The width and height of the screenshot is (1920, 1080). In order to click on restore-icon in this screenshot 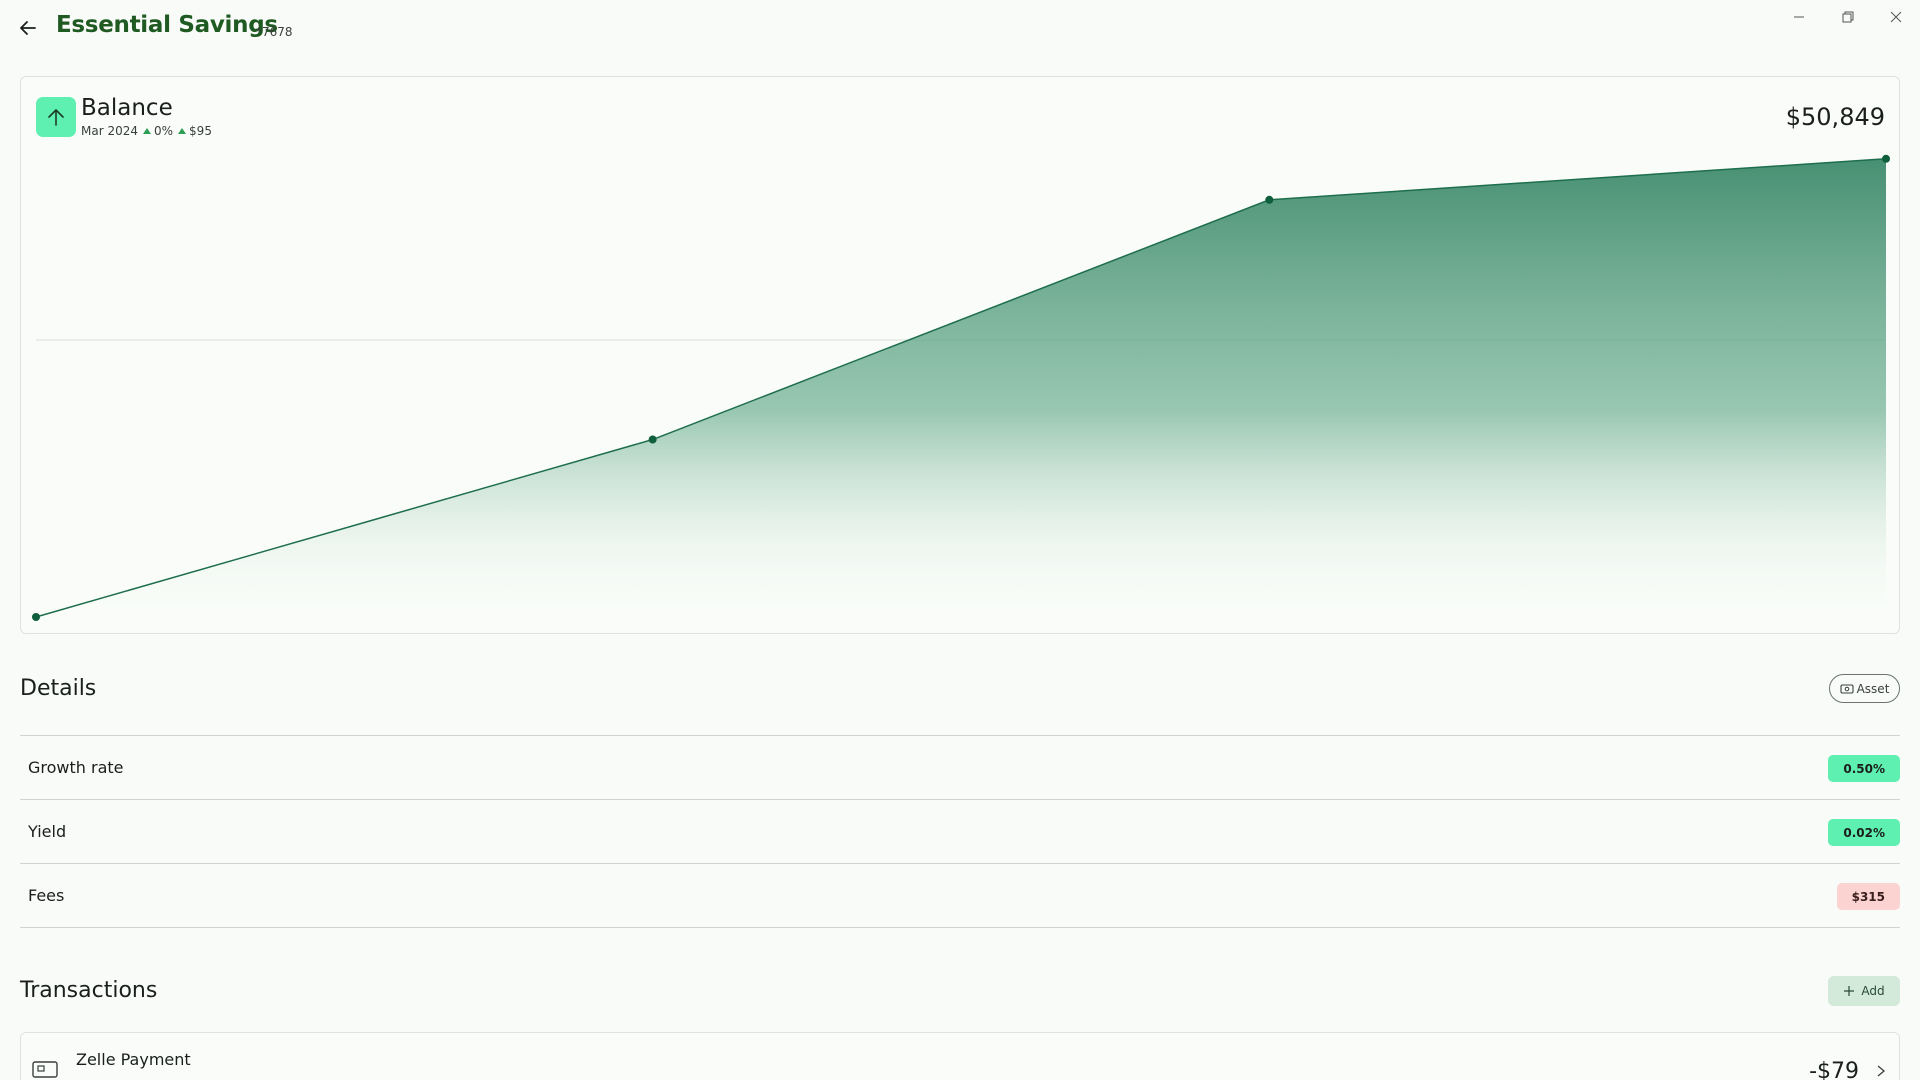, I will do `click(1848, 17)`.